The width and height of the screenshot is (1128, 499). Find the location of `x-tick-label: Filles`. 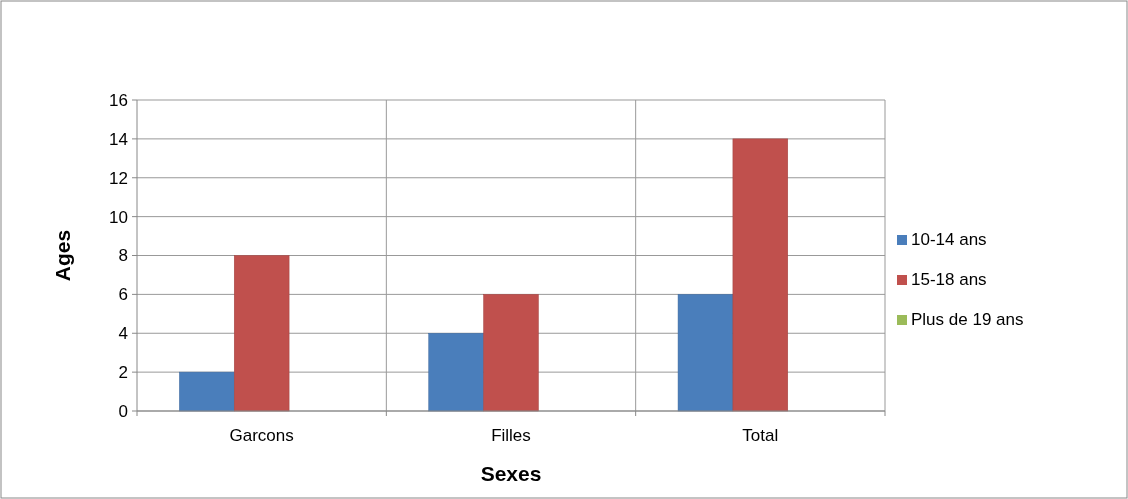

x-tick-label: Filles is located at coordinates (511, 435).